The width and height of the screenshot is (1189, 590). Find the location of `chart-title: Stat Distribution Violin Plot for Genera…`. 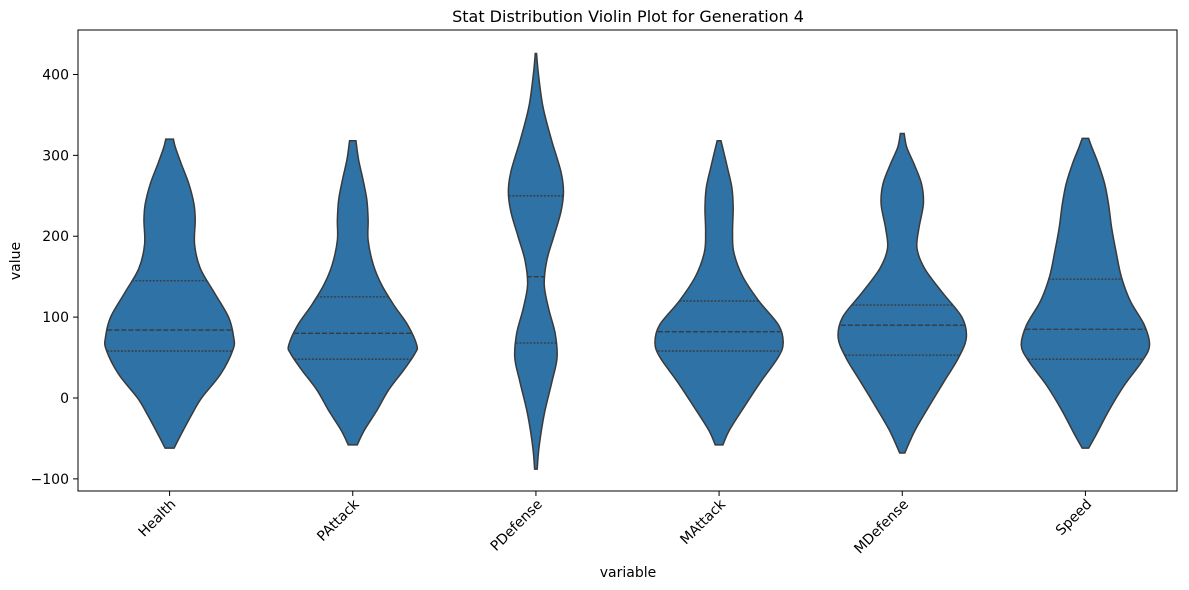

chart-title: Stat Distribution Violin Plot for Genera… is located at coordinates (628, 16).